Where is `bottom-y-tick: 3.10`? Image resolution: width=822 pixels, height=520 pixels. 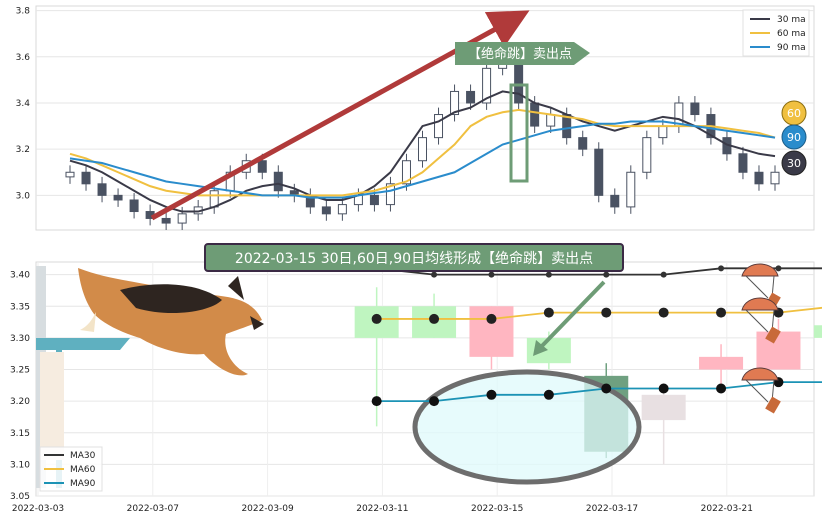
bottom-y-tick: 3.10 is located at coordinates (20, 465).